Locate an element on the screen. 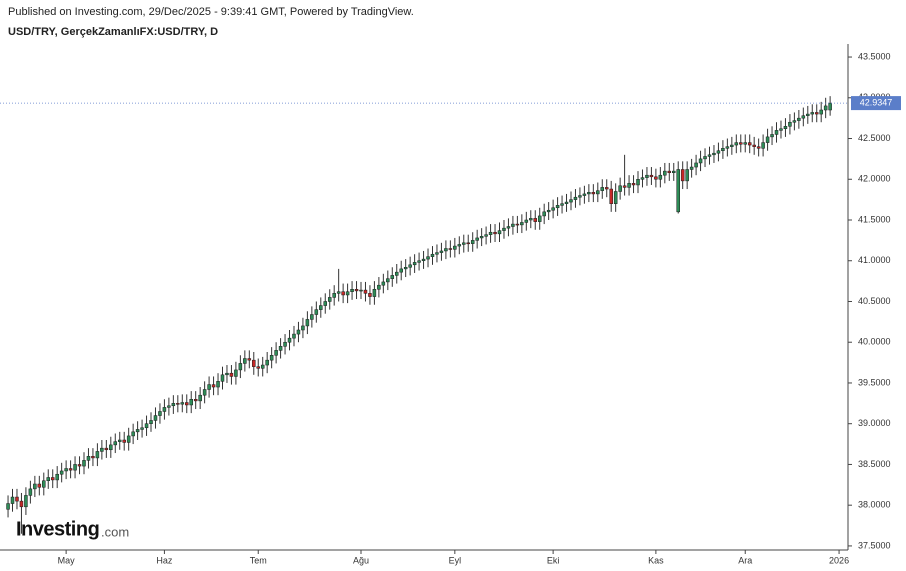 The image size is (906, 571). chart-title: USD/TRY, GerçekZamanlıFX:USD/TRY, D is located at coordinates (113, 32).